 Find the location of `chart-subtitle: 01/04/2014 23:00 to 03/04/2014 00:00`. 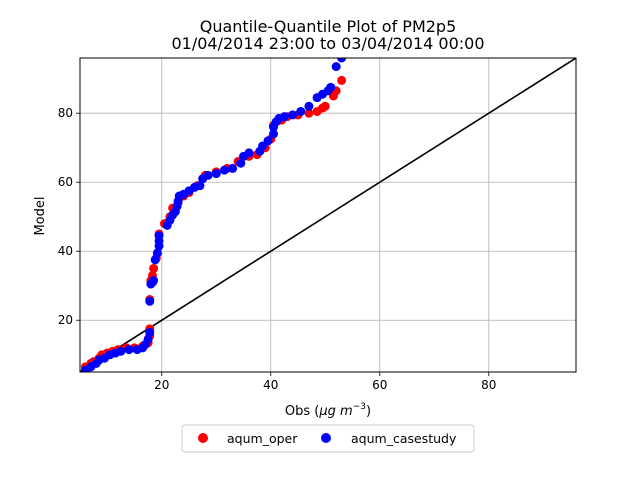

chart-subtitle: 01/04/2014 23:00 to 03/04/2014 00:00 is located at coordinates (327, 43).